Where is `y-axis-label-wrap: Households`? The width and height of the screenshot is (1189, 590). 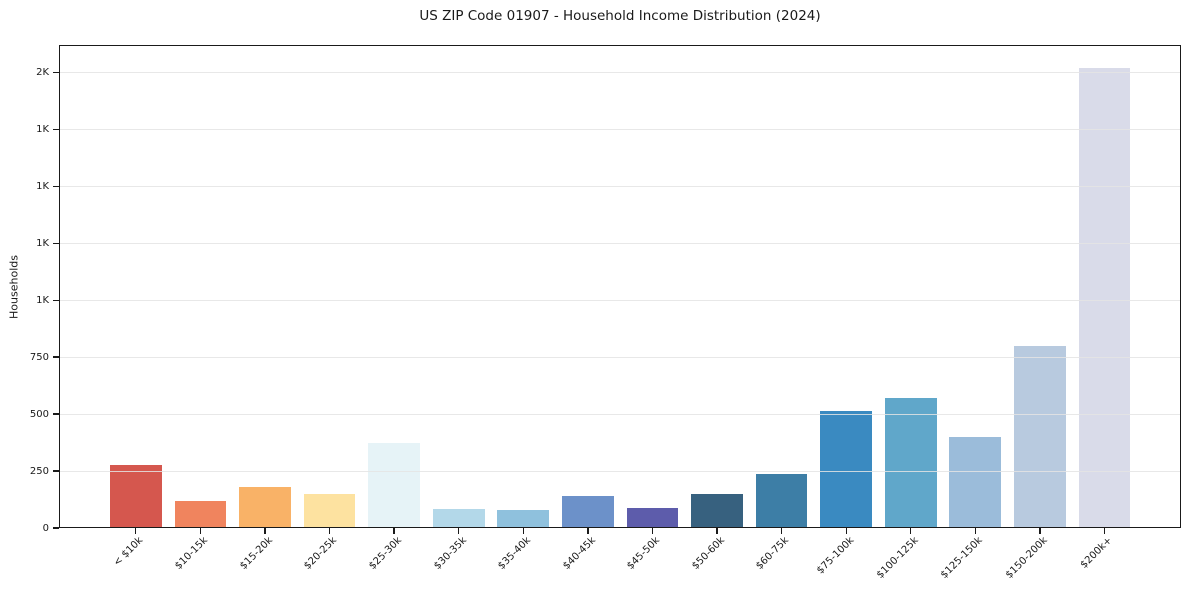
y-axis-label-wrap: Households is located at coordinates (14, 286).